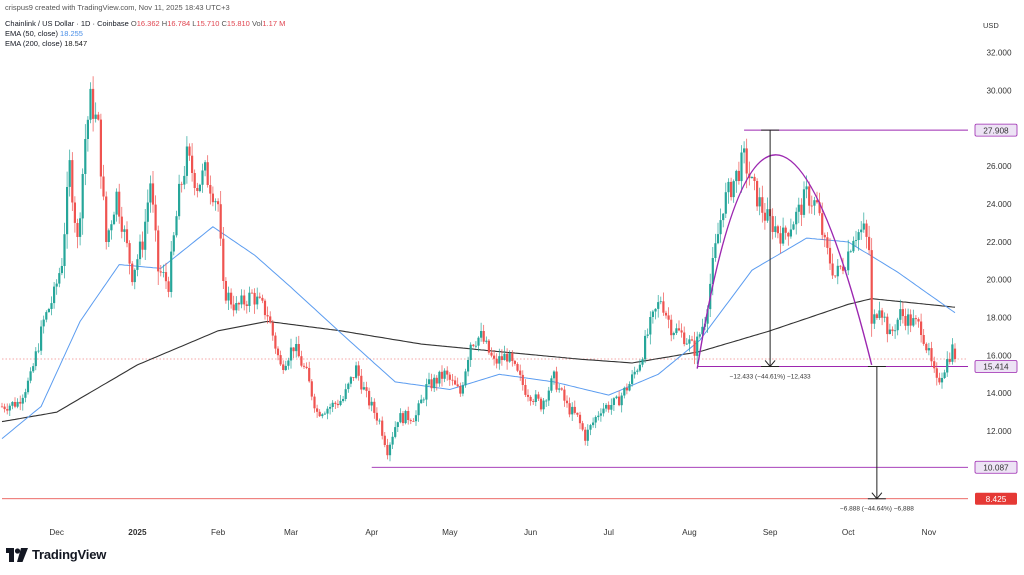 Image resolution: width=1024 pixels, height=575 pixels. What do you see at coordinates (689, 532) in the screenshot?
I see `x-tick-label: Aug` at bounding box center [689, 532].